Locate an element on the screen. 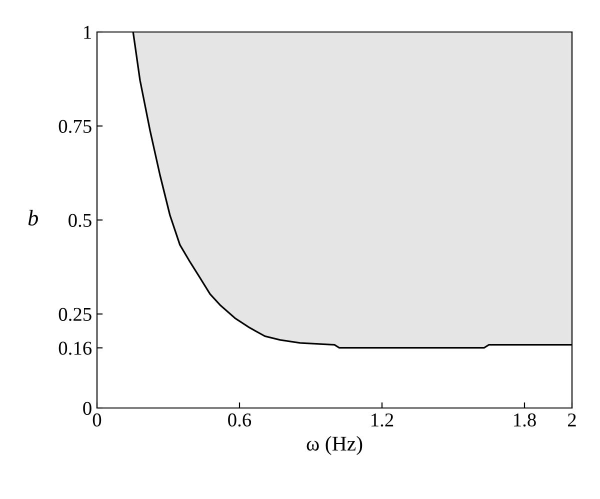 This screenshot has width=600, height=499. y-axis-title: b is located at coordinates (33, 218).